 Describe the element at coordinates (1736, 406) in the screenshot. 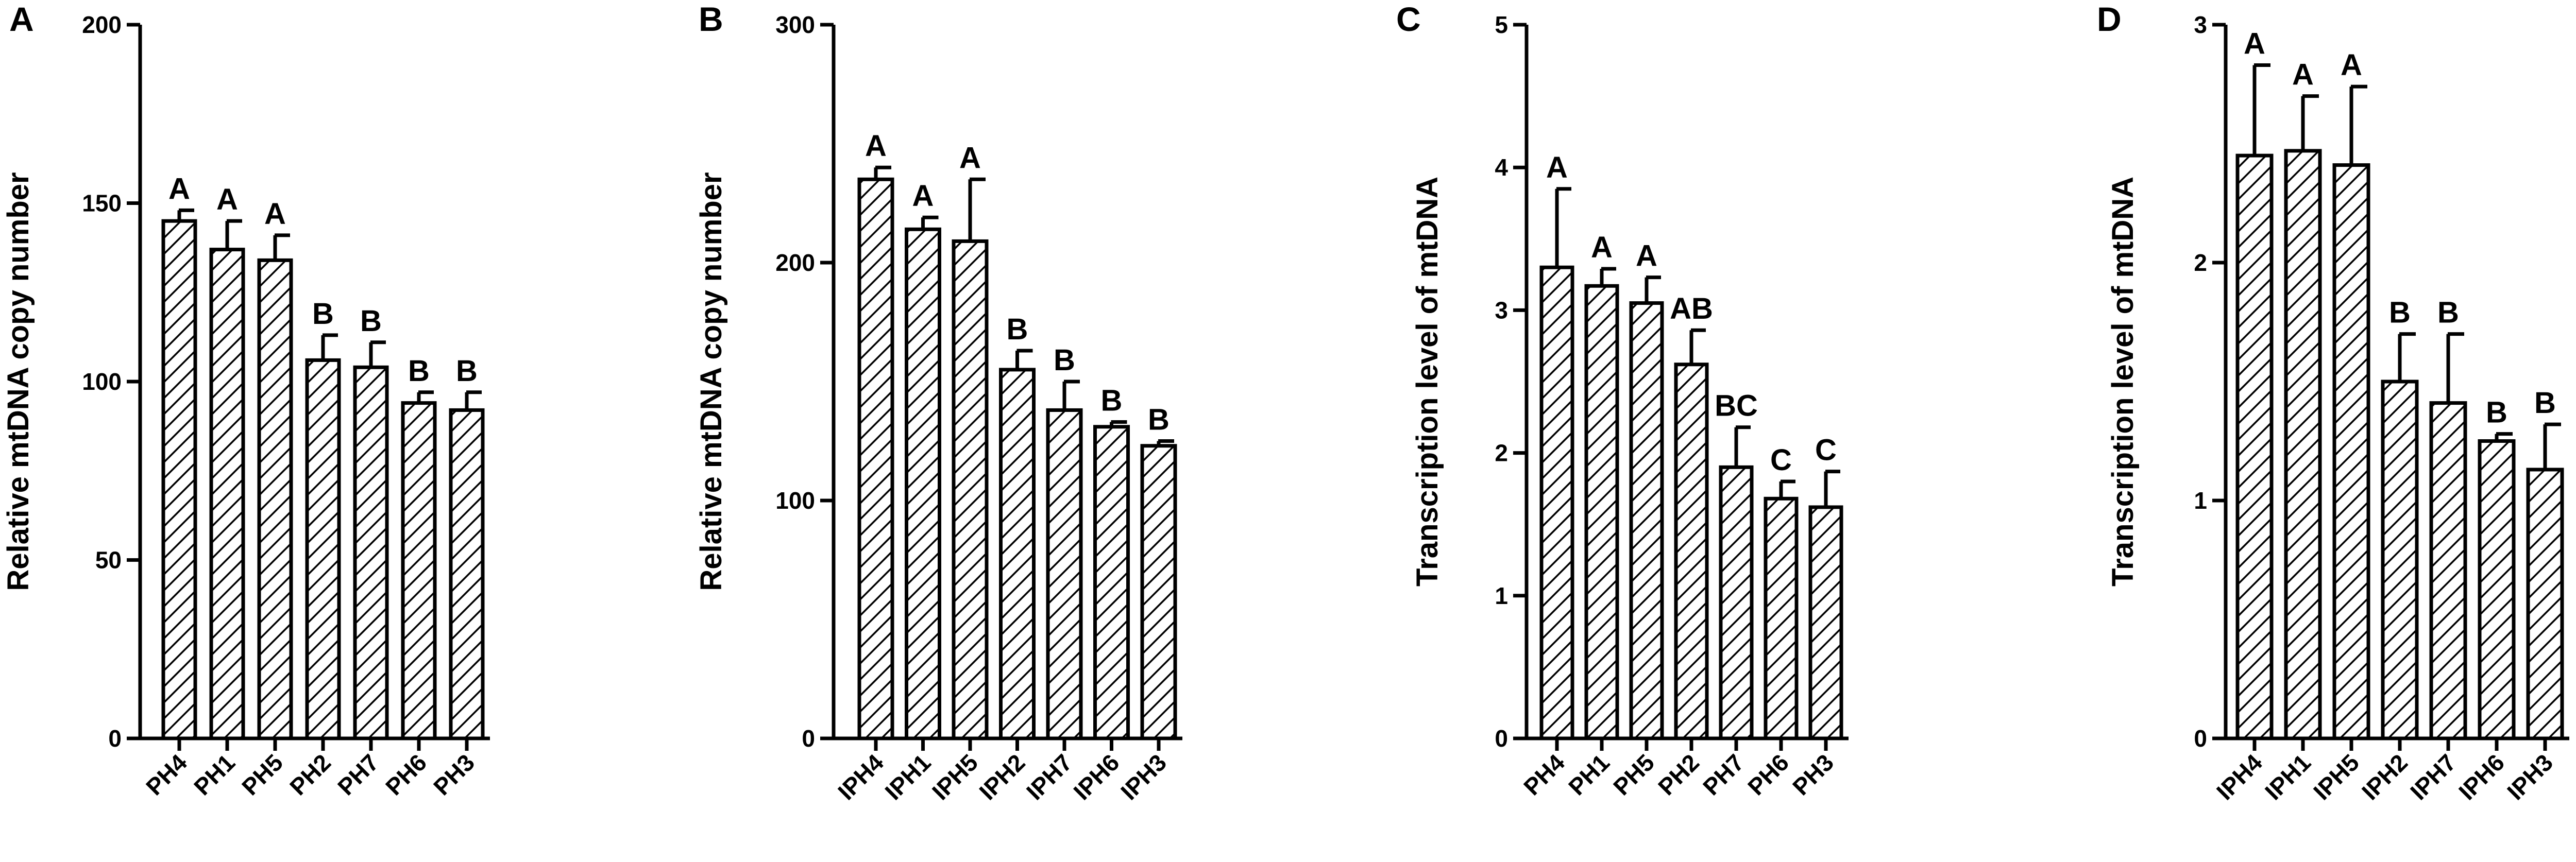

I see `significance-label: BC` at that location.